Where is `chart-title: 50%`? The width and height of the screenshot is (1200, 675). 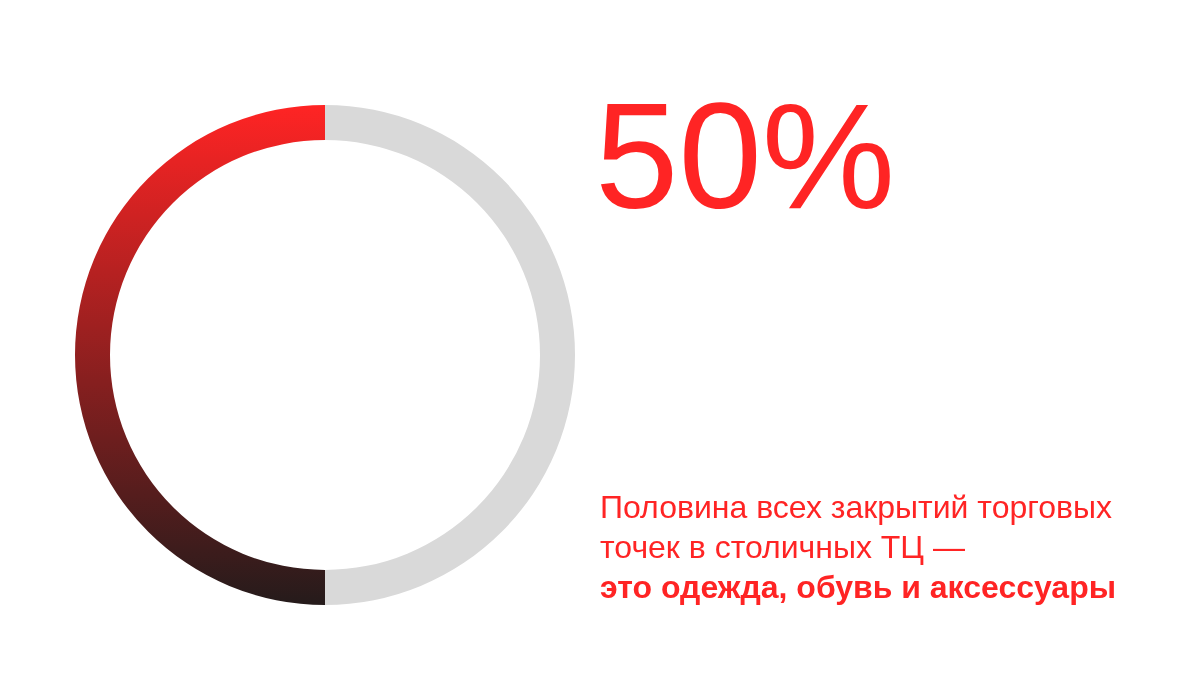
chart-title: 50% is located at coordinates (745, 156).